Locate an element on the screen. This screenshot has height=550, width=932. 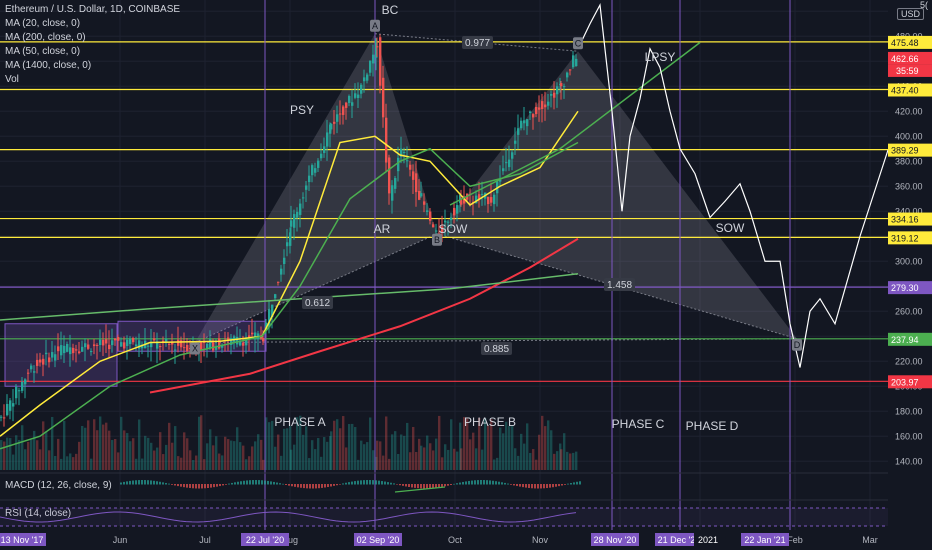
legend-ma200: MA (200, close, 0) is located at coordinates (45, 37).